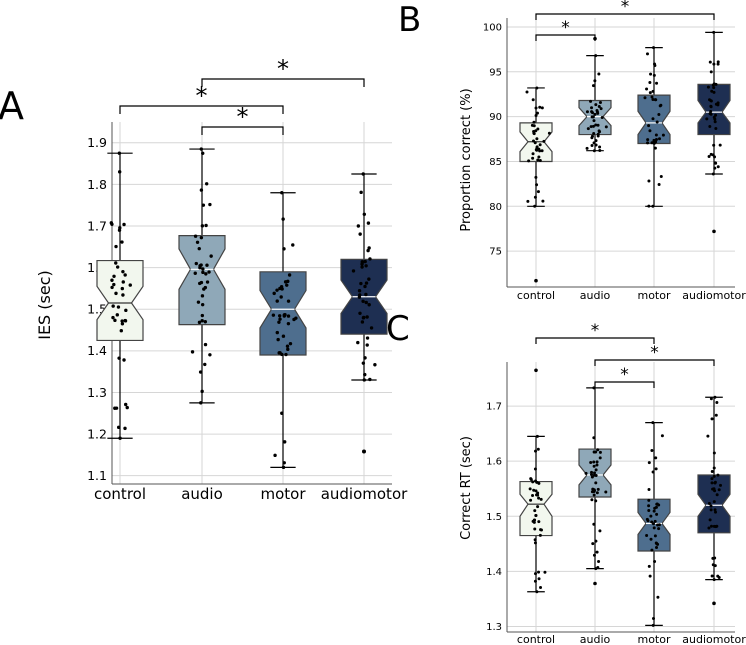 Image resolution: width=746 pixels, height=645 pixels. I want to click on a-box-audio, so click(202, 276).